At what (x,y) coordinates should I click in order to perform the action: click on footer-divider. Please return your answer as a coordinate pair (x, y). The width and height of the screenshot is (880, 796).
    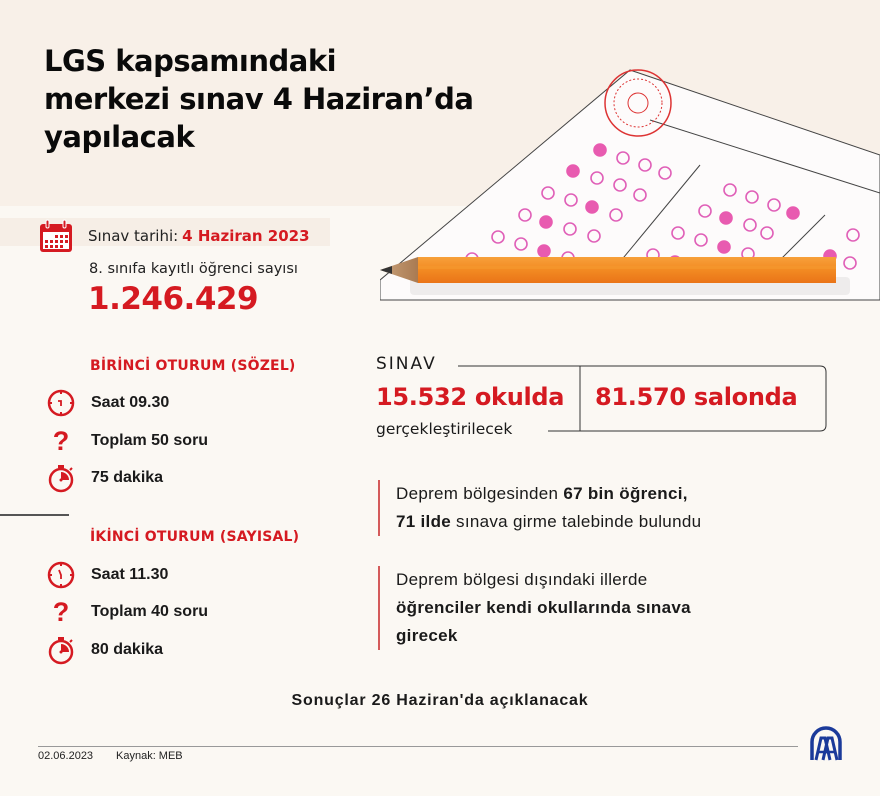
    Looking at the image, I should click on (418, 746).